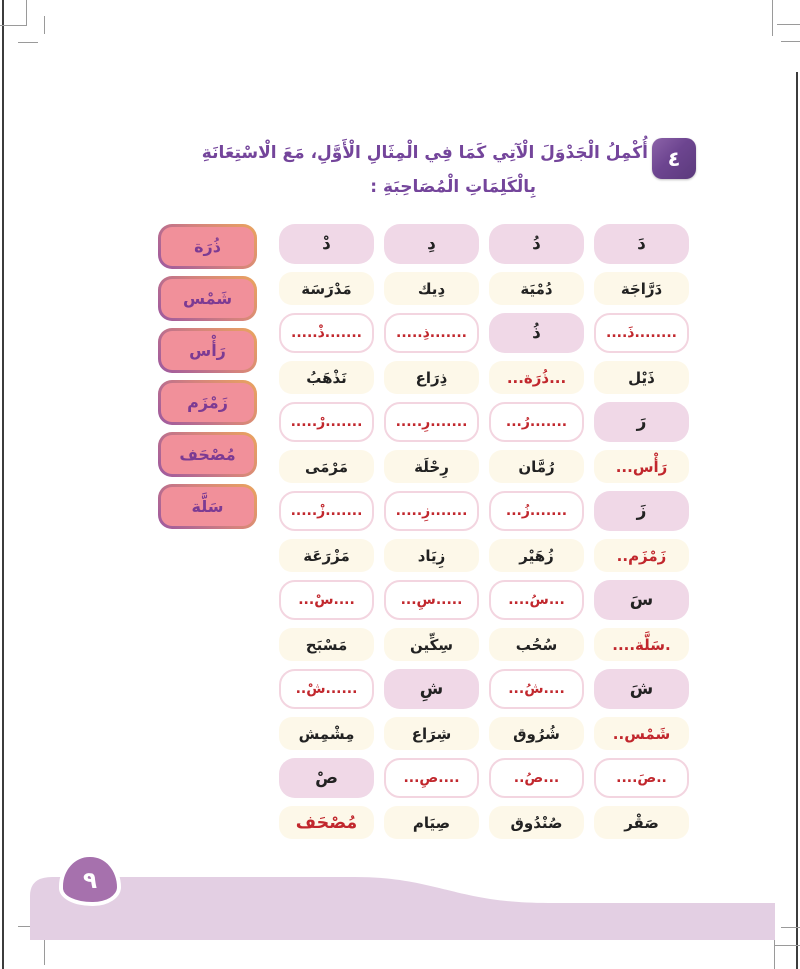  I want to click on word-bank-item: سَلَّة, so click(207, 506).